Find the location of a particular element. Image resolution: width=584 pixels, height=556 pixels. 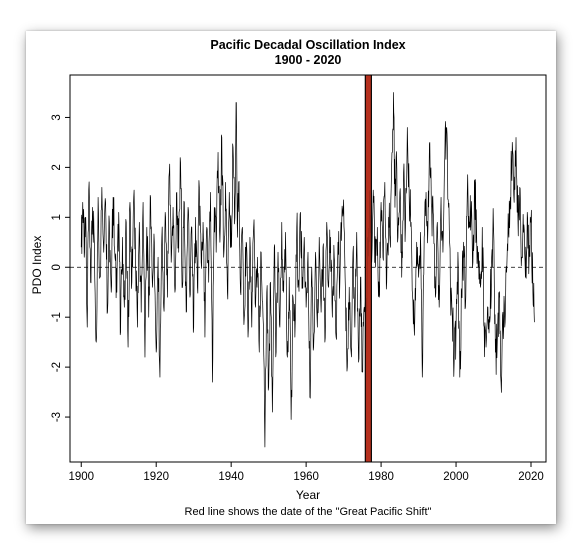

y-tick-label: -3 is located at coordinates (57, 417).